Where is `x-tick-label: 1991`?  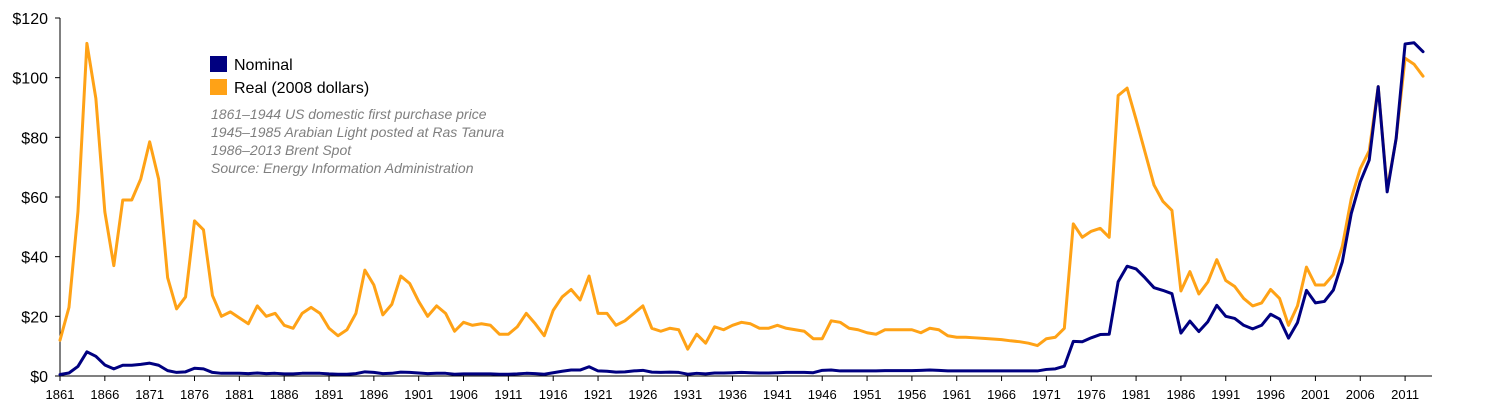 x-tick-label: 1991 is located at coordinates (1225, 394).